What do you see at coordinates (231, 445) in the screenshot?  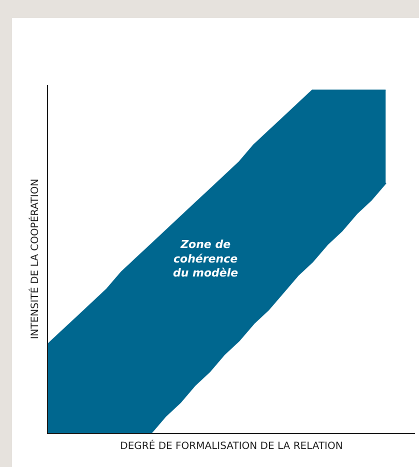 I see `x-axis-title: DEGRÉ DE FORMALISATION DE LA RELATION` at bounding box center [231, 445].